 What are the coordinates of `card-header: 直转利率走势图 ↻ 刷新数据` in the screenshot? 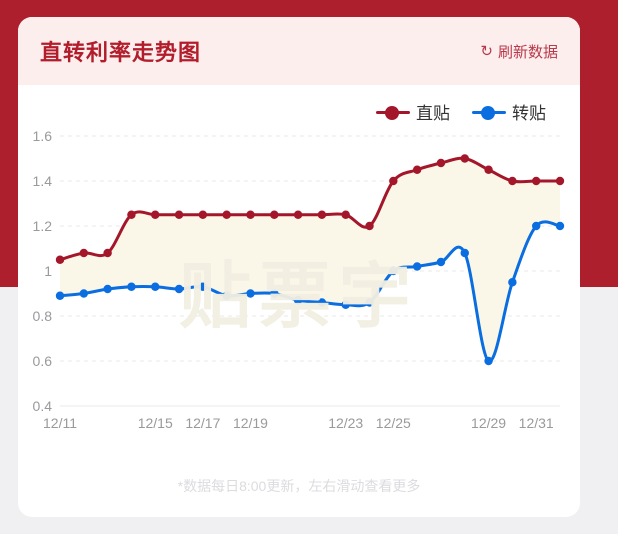 It's located at (299, 51).